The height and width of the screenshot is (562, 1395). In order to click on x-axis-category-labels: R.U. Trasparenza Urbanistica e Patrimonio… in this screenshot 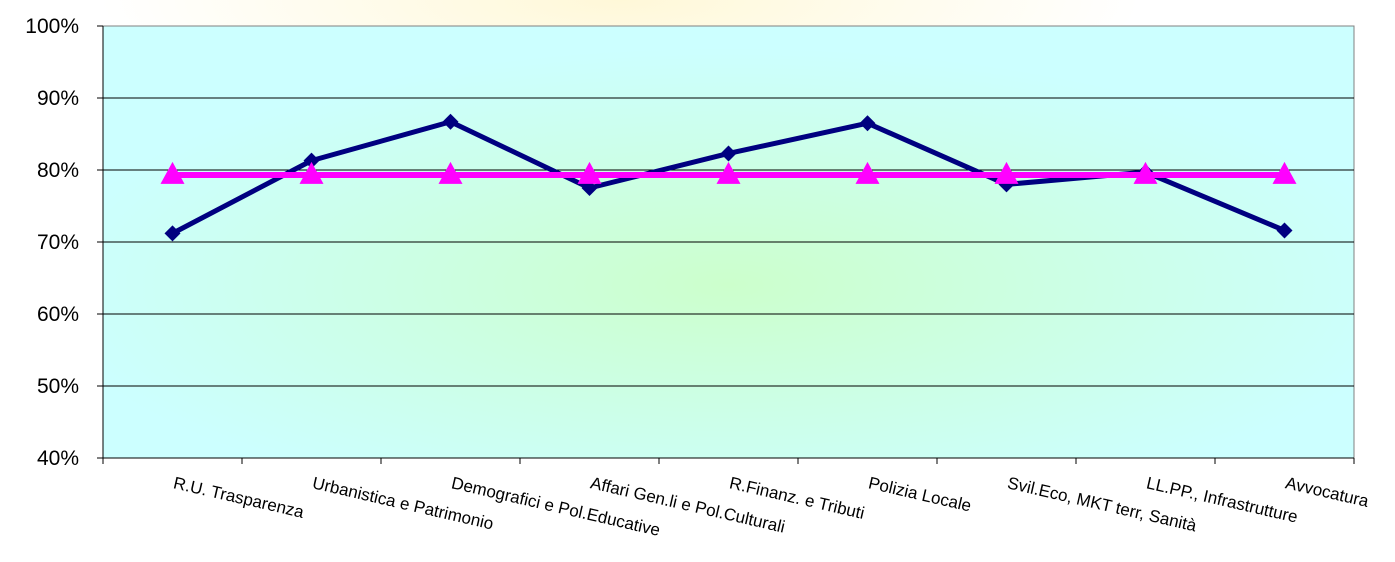, I will do `click(771, 506)`.